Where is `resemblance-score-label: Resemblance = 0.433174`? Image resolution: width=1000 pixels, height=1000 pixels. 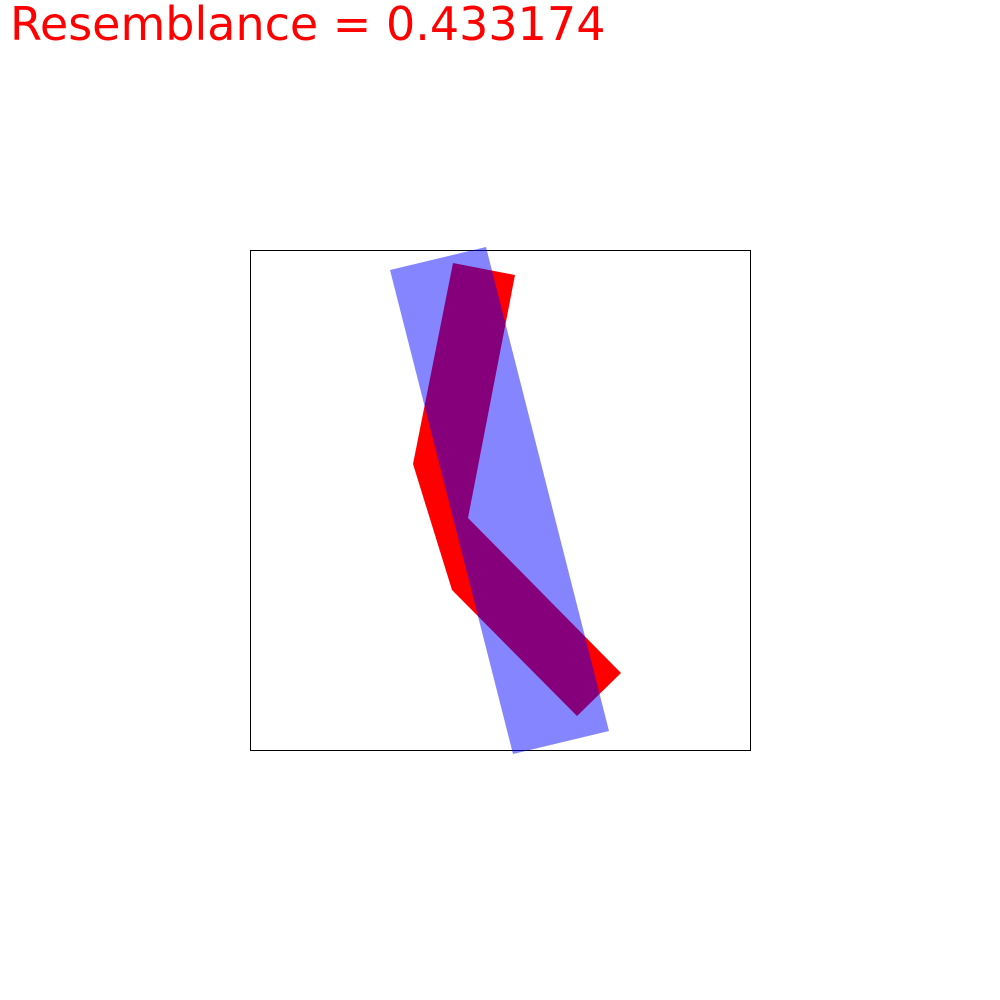
resemblance-score-label: Resemblance = 0.433174 is located at coordinates (308, 25).